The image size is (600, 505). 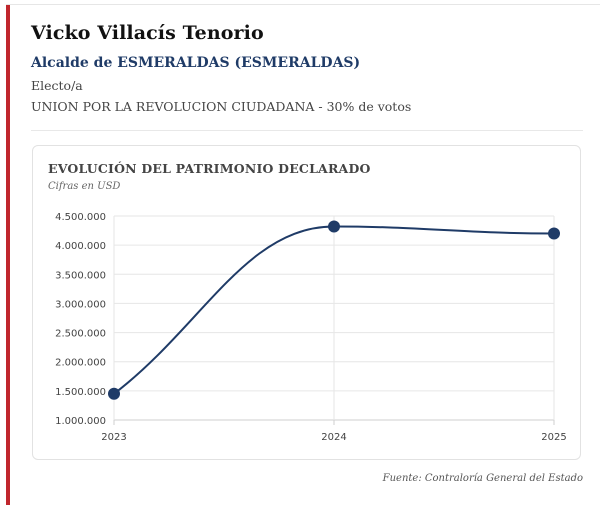 I want to click on x-tick-label: 2025, so click(x=553, y=437).